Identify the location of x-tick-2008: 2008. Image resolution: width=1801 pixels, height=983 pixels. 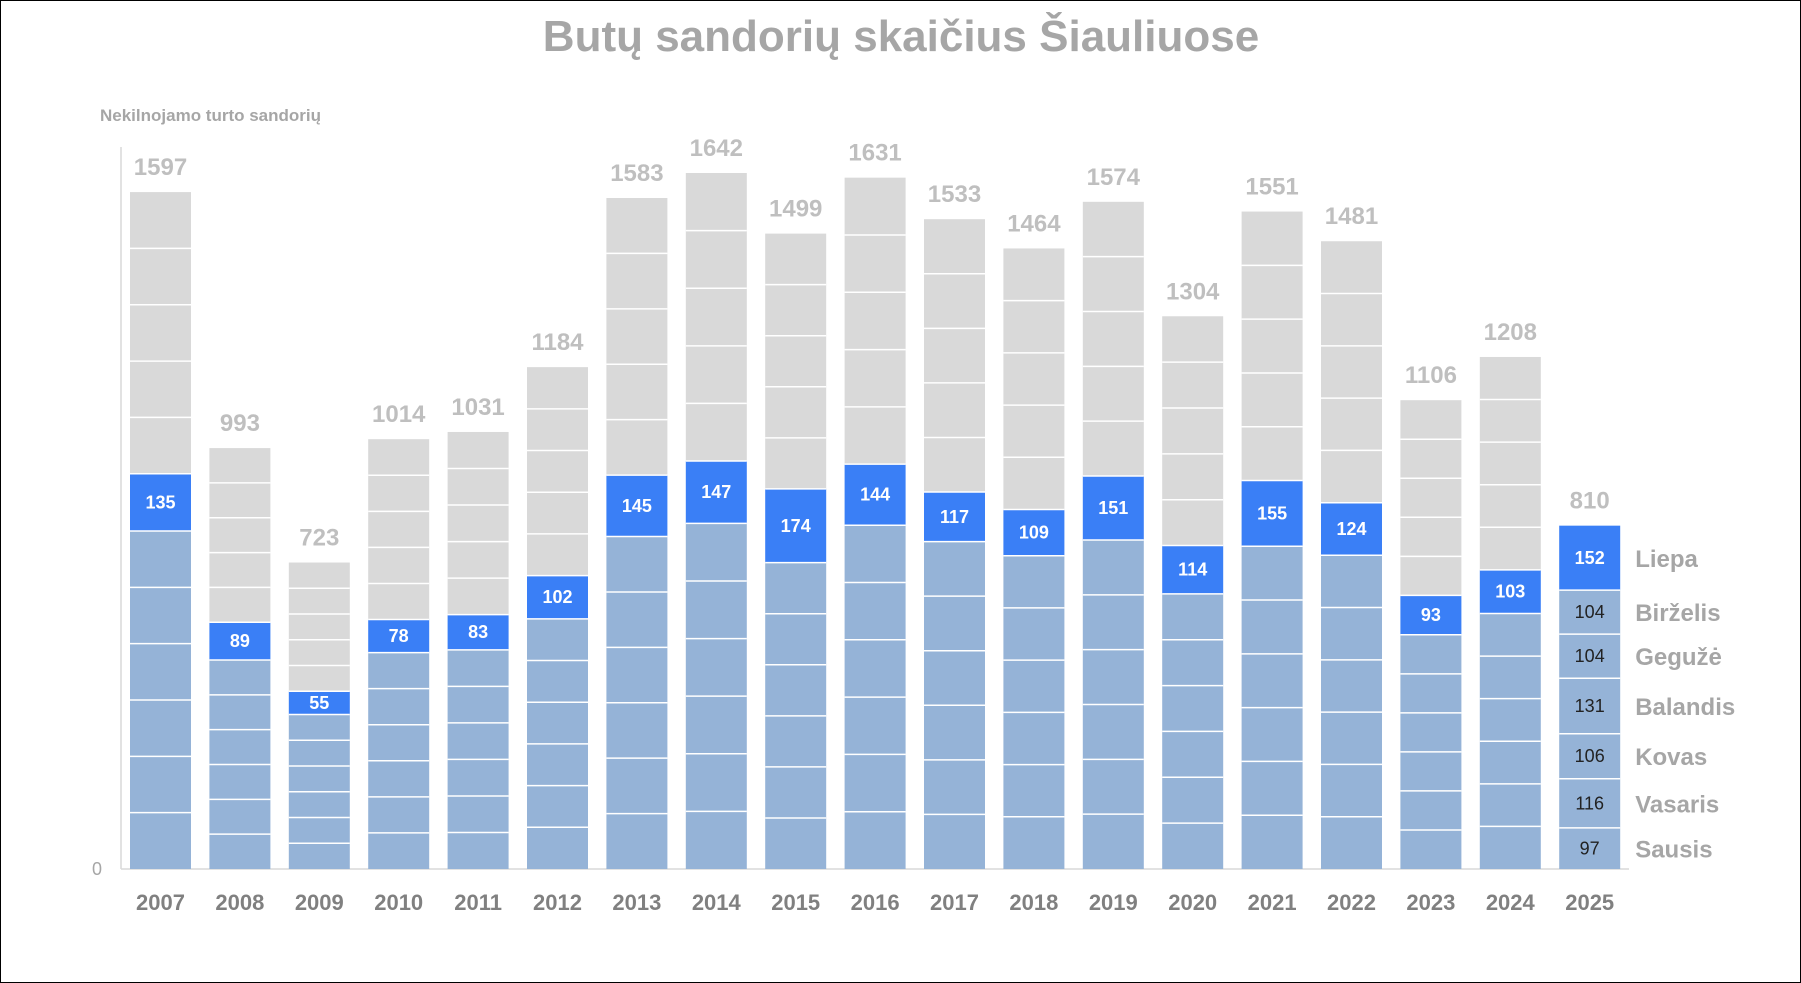
(239, 902).